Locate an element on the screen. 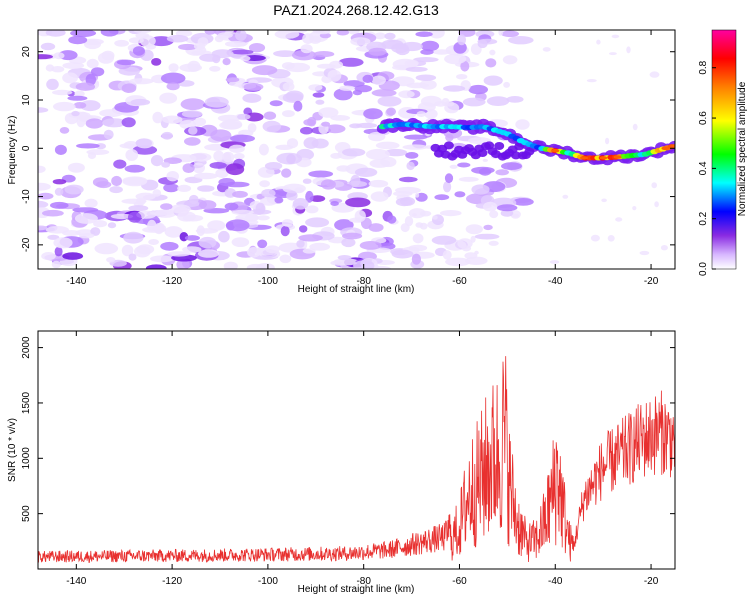 The height and width of the screenshot is (605, 750). heatmap-x-tick-label: -40 is located at coordinates (555, 281).